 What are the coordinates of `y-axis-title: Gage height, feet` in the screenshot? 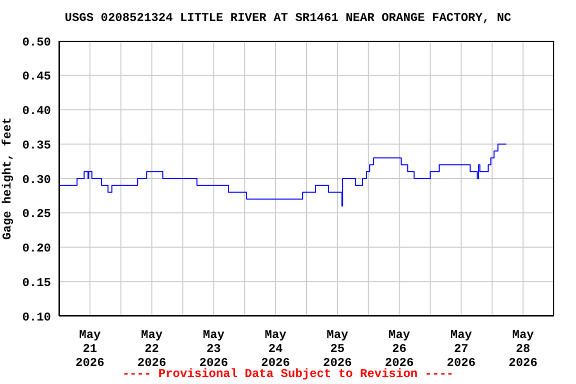 It's located at (7, 178).